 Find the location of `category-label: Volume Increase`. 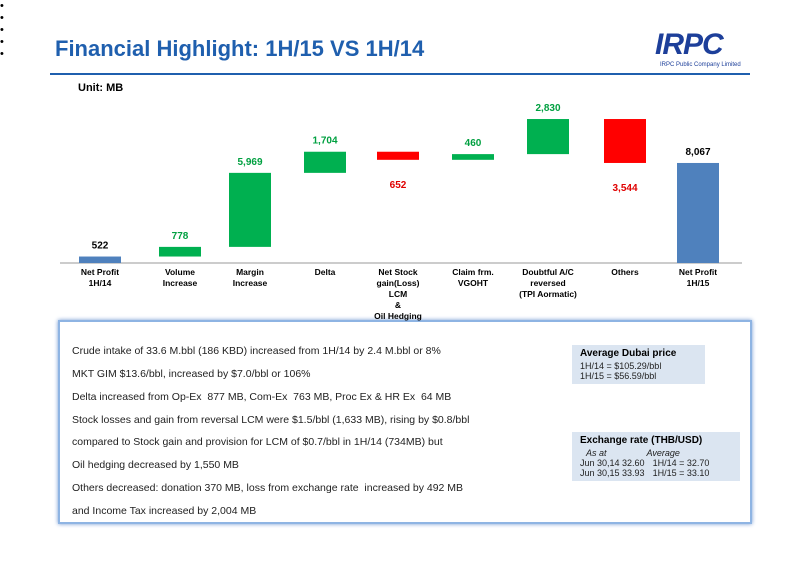

category-label: Volume Increase is located at coordinates (180, 277).